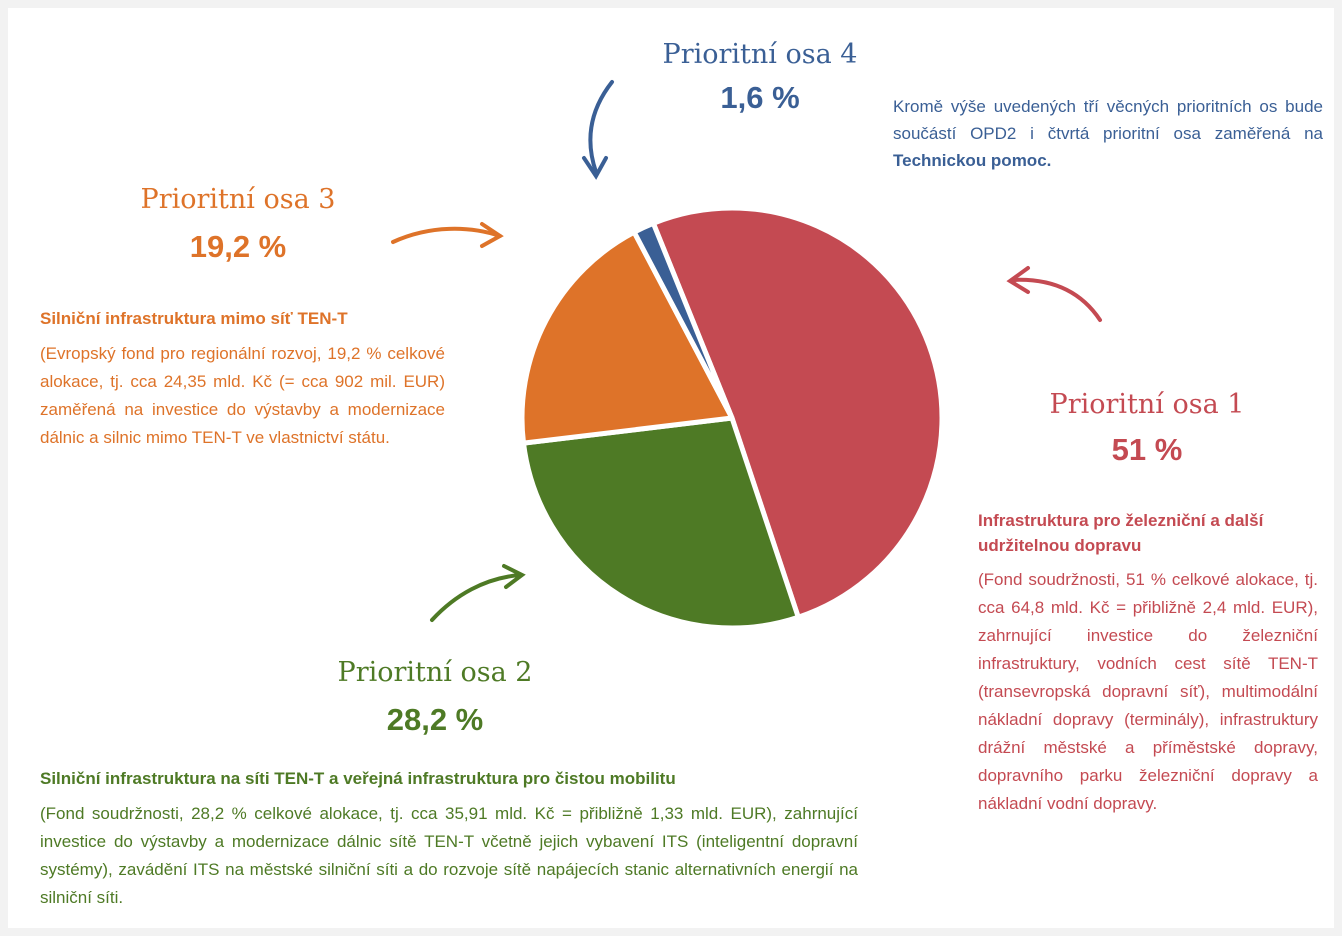 This screenshot has width=1342, height=936. I want to click on note-bold: Technickou pomoc., so click(972, 160).